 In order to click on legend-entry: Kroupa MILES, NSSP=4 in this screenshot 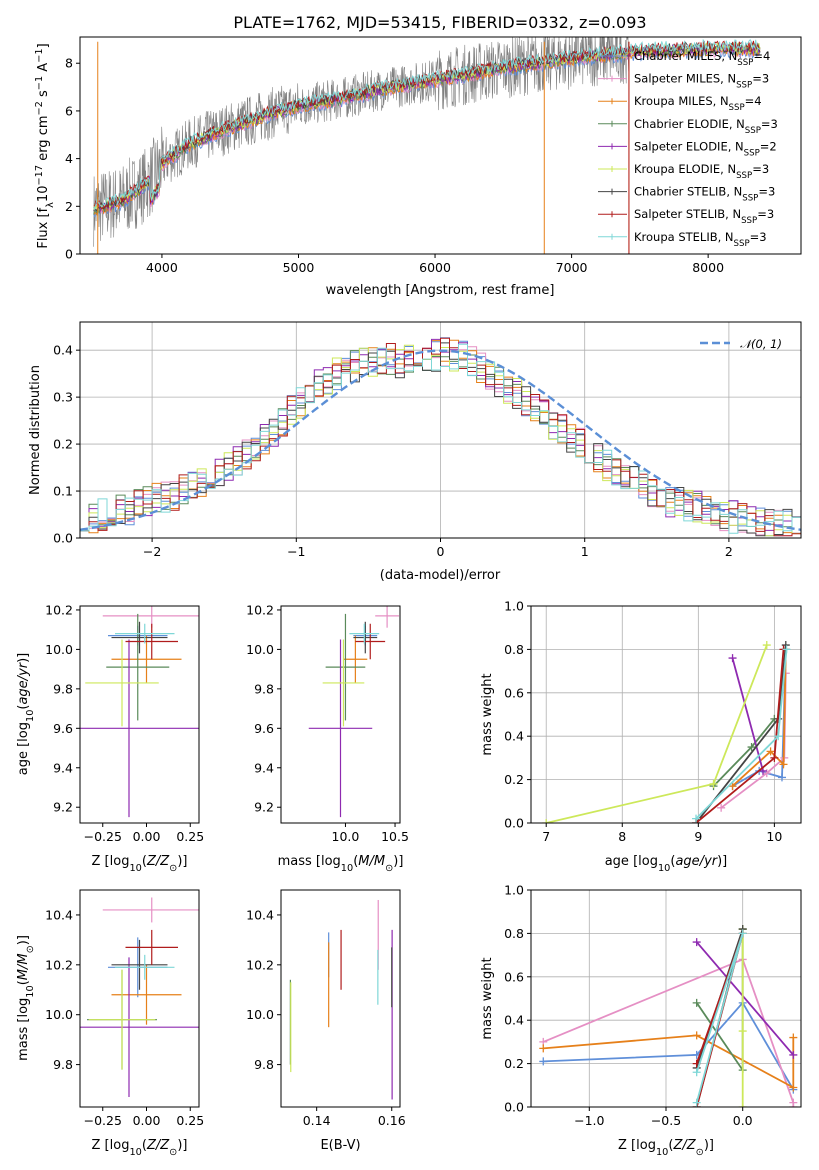, I will do `click(698, 103)`.